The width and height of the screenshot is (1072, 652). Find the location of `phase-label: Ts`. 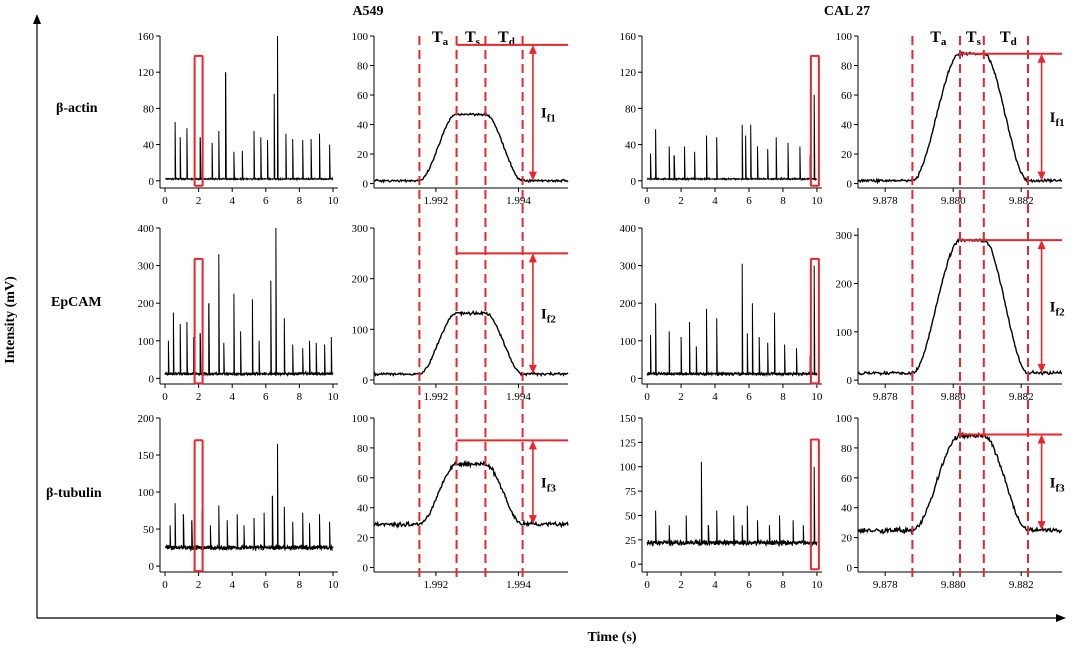

phase-label: Ts is located at coordinates (974, 38).